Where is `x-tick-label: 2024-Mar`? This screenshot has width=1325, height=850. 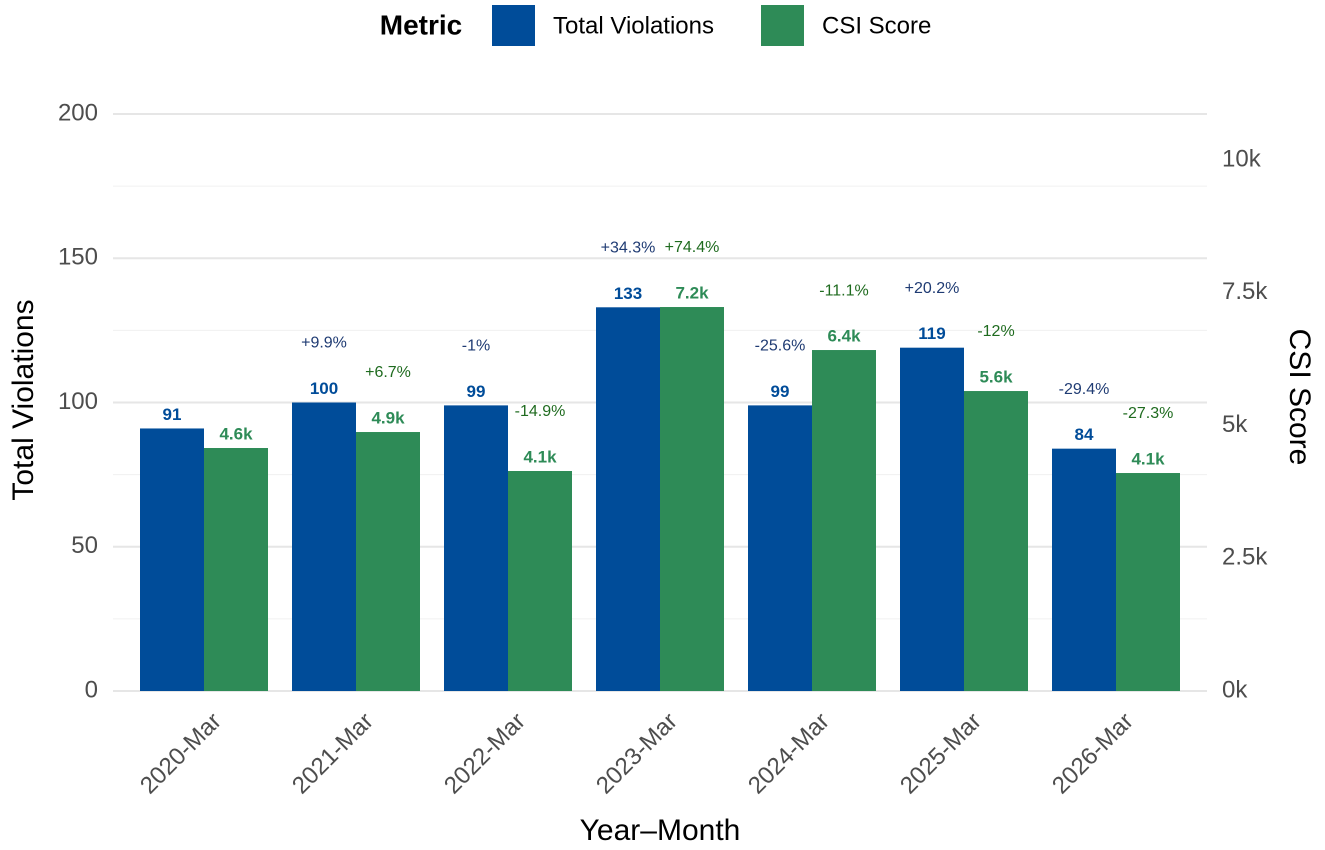
x-tick-label: 2024-Mar is located at coordinates (789, 754).